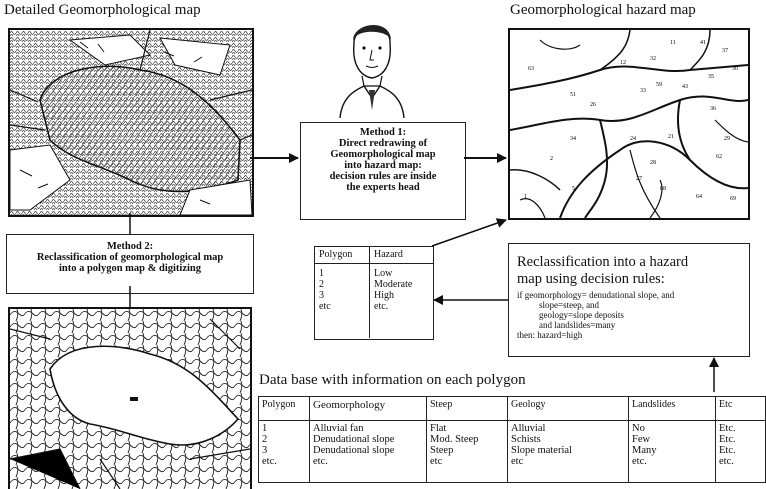  I want to click on hazard-map-polygon-label: 5, so click(573, 189).